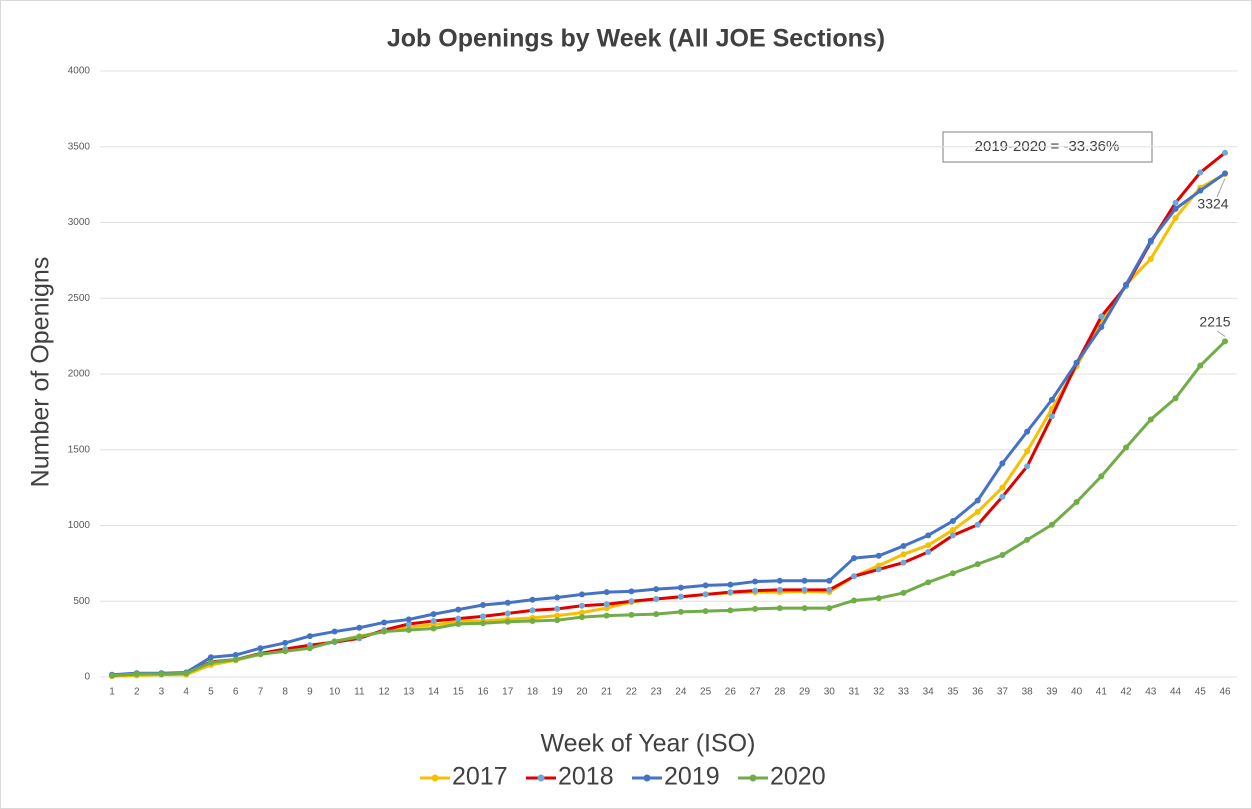 The height and width of the screenshot is (809, 1252). What do you see at coordinates (1221, 188) in the screenshot?
I see `label-leader` at bounding box center [1221, 188].